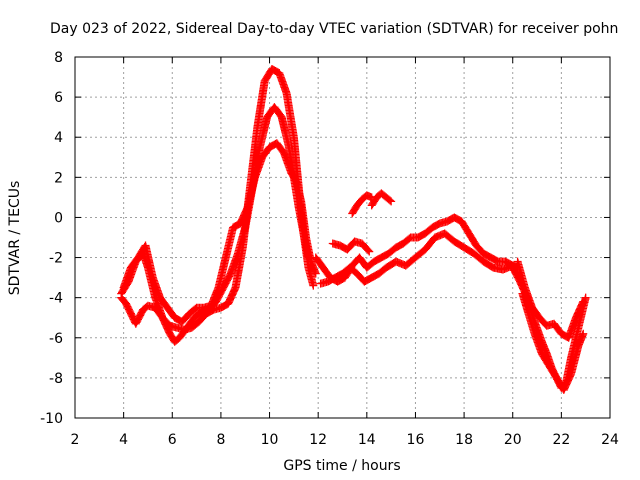 The width and height of the screenshot is (640, 480). I want to click on y-tick-label: -6, so click(56, 339).